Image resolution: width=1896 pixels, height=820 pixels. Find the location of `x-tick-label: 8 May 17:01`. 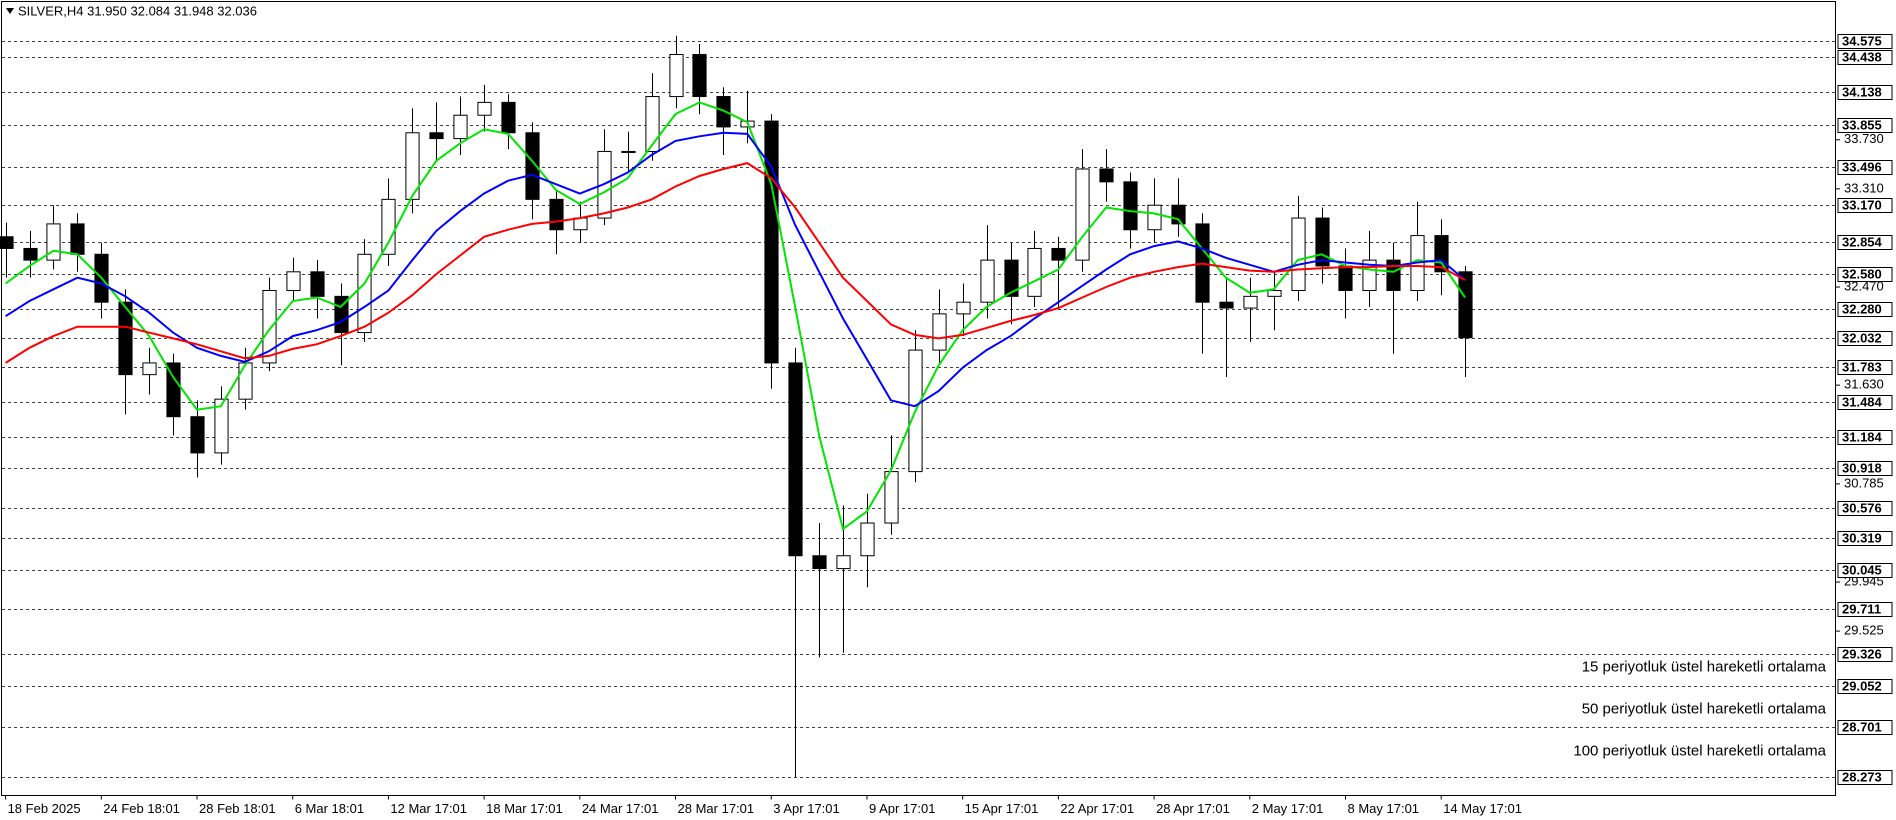

x-tick-label: 8 May 17:01 is located at coordinates (1383, 808).